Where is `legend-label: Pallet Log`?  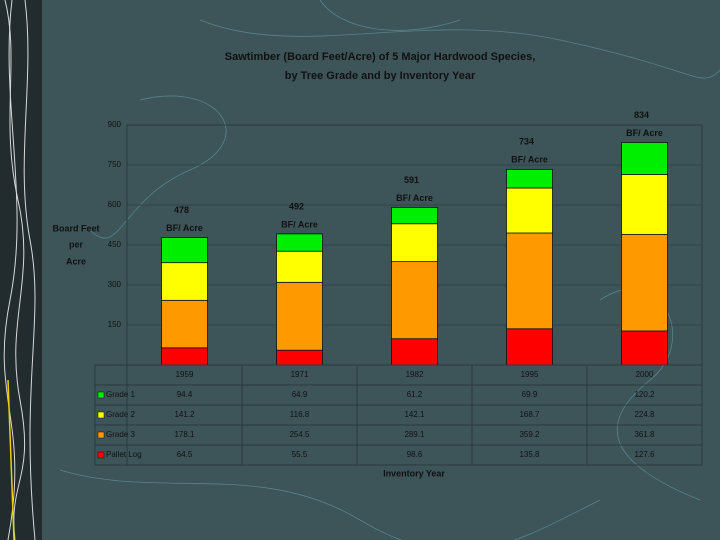
legend-label: Pallet Log is located at coordinates (124, 454).